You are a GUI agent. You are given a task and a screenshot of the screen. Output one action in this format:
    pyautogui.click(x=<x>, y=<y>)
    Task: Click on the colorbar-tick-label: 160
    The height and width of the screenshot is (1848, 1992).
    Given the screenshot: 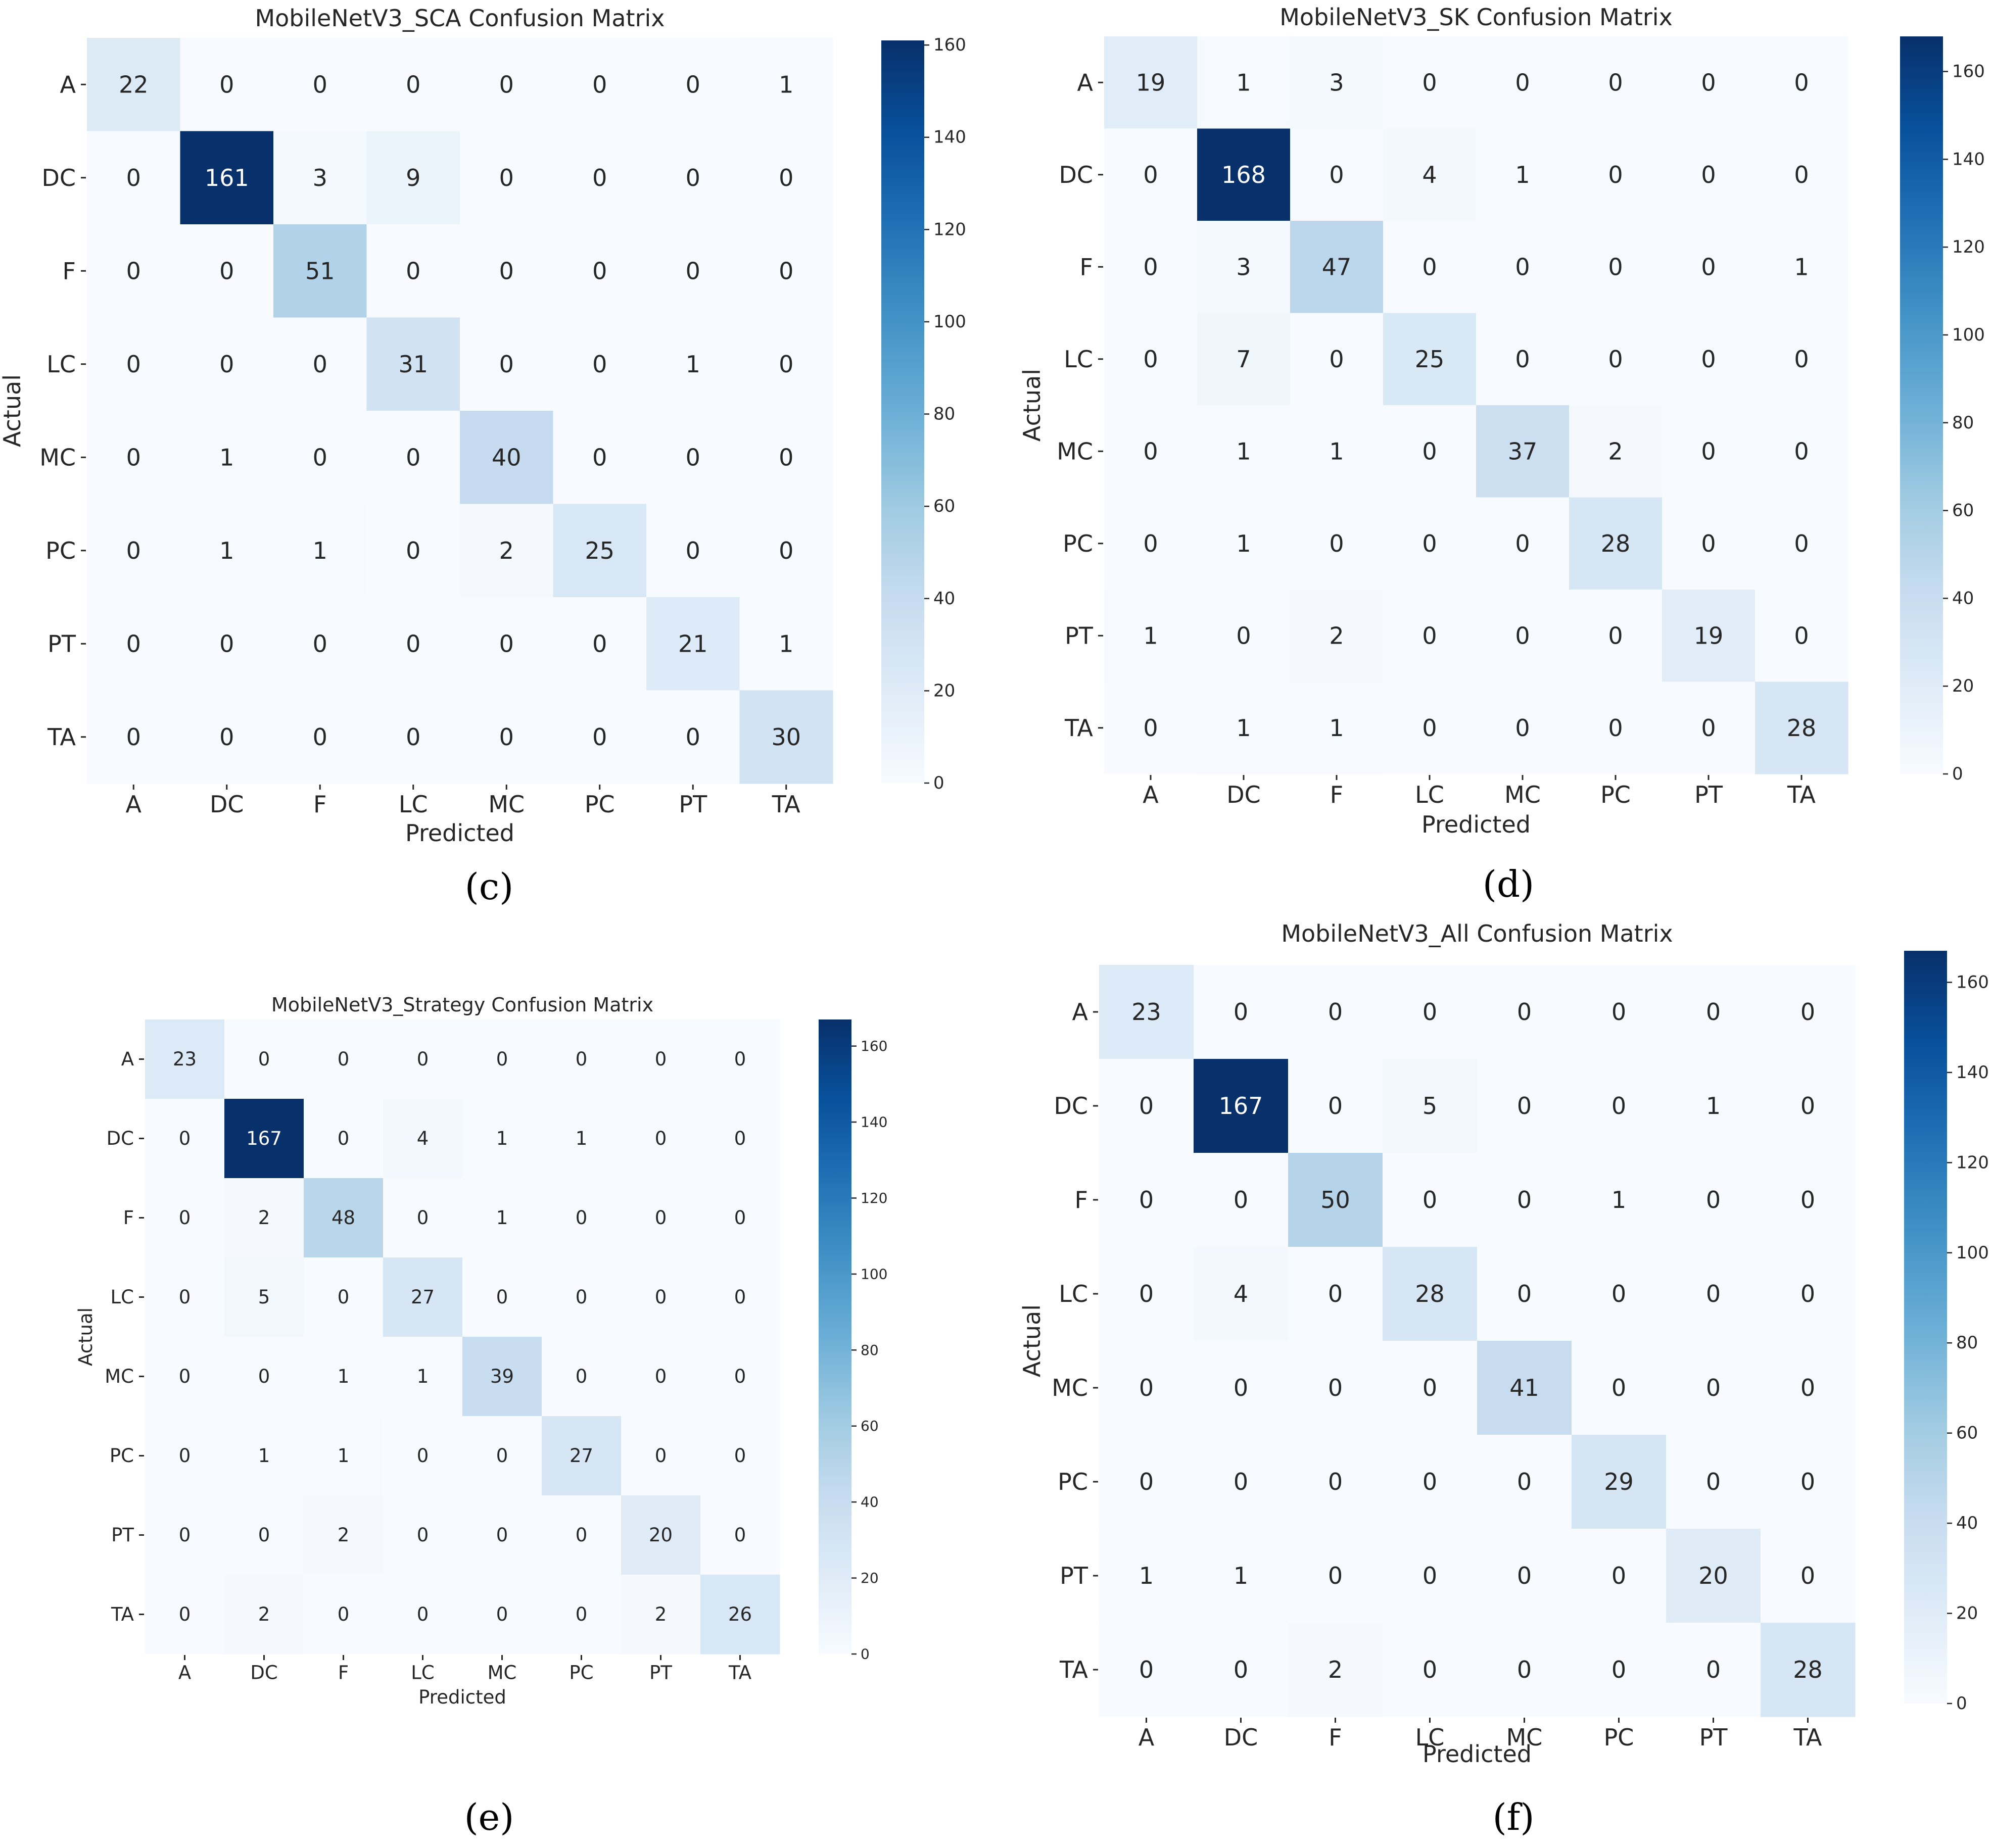 What is the action you would take?
    pyautogui.click(x=874, y=1046)
    